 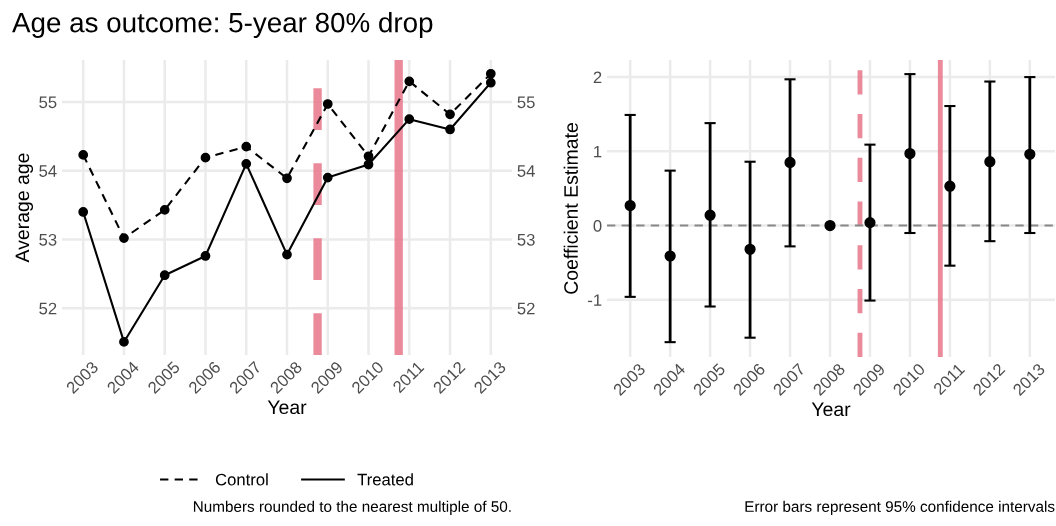 I want to click on text: Numbers rounded to the nearest multiple of 50., so click(x=352, y=507).